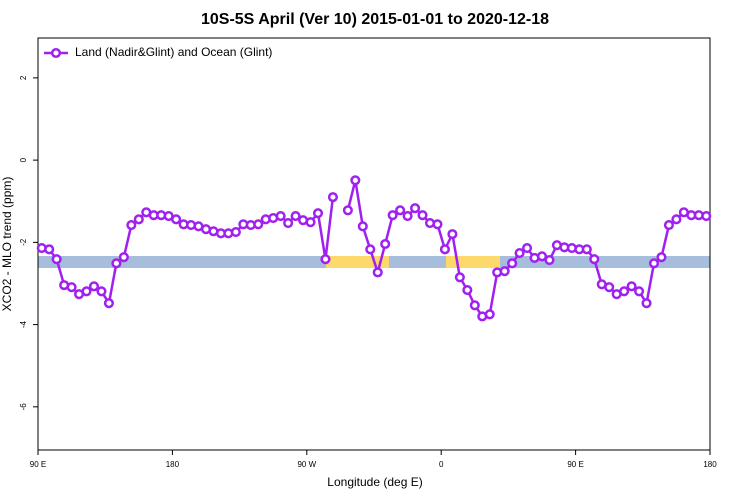 The height and width of the screenshot is (500, 750). Describe the element at coordinates (7, 244) in the screenshot. I see `y-axis-title: XCO2 - MLO trend (ppm)` at that location.